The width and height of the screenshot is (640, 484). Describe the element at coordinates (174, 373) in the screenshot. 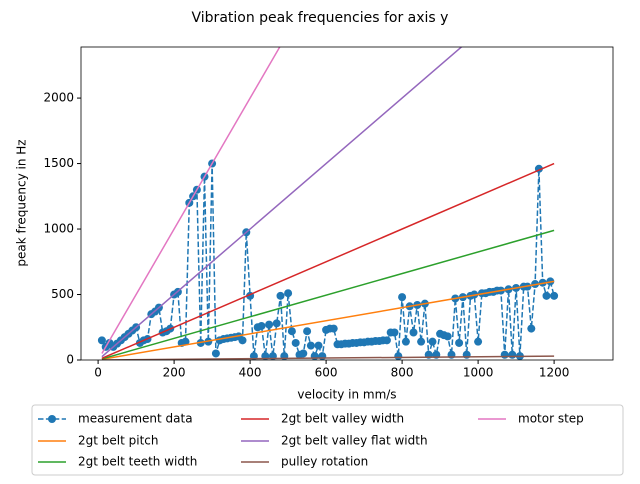

I see `x-tick-label: 200` at that location.